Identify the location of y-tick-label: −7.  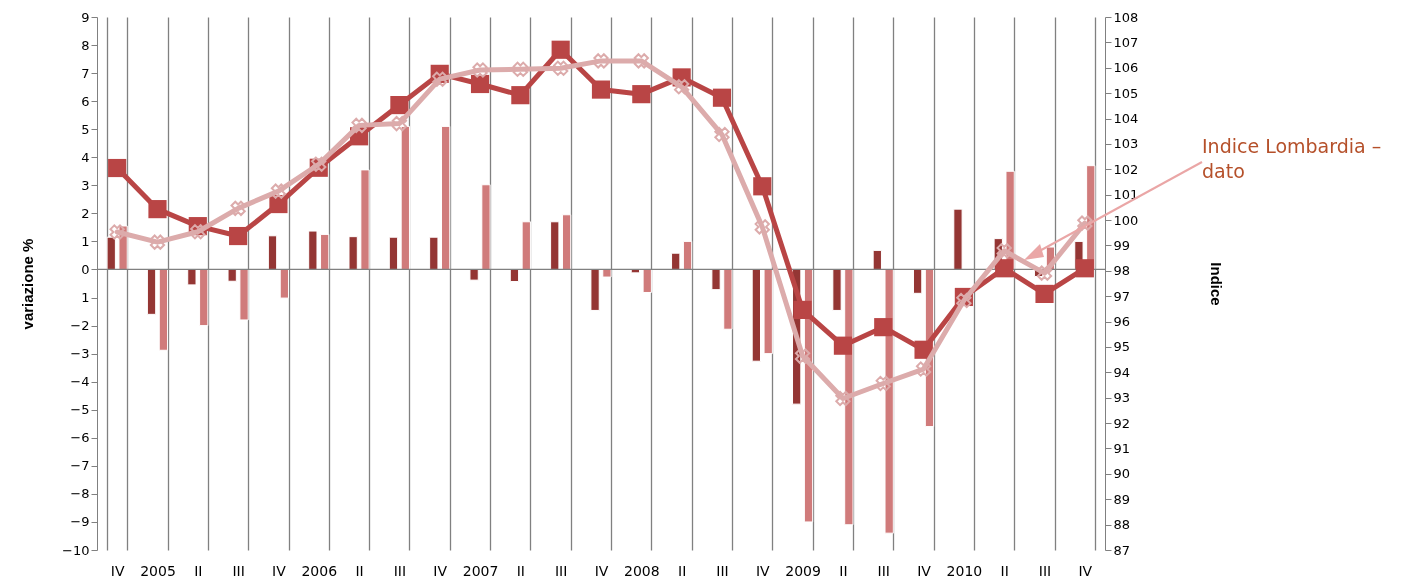
(80, 466).